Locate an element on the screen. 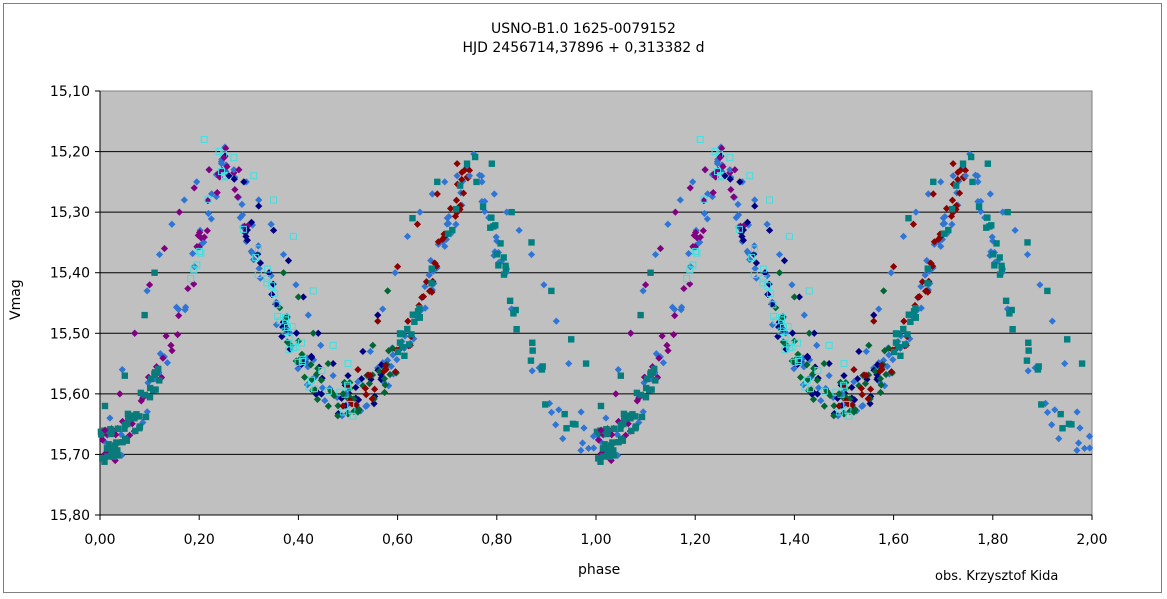  x-tick-label: 1,40 is located at coordinates (794, 540).